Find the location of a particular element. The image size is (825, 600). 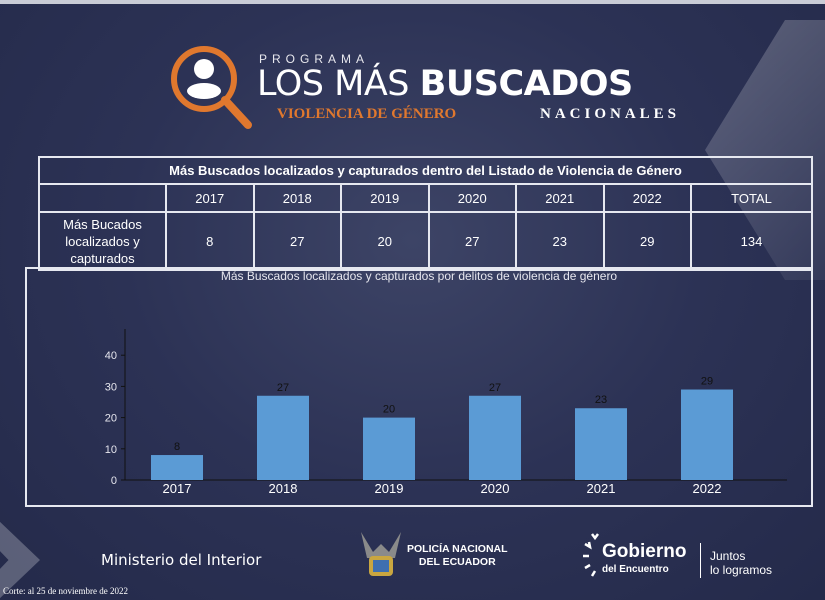

program-subtitle: VIOLENCIA DE GÉNERO is located at coordinates (367, 114).